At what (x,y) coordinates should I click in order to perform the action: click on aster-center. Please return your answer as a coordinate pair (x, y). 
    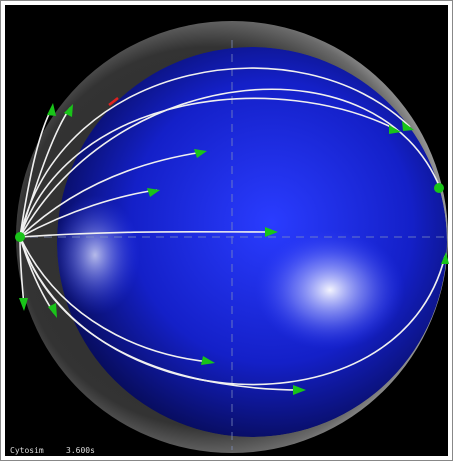
    Looking at the image, I should click on (20, 237).